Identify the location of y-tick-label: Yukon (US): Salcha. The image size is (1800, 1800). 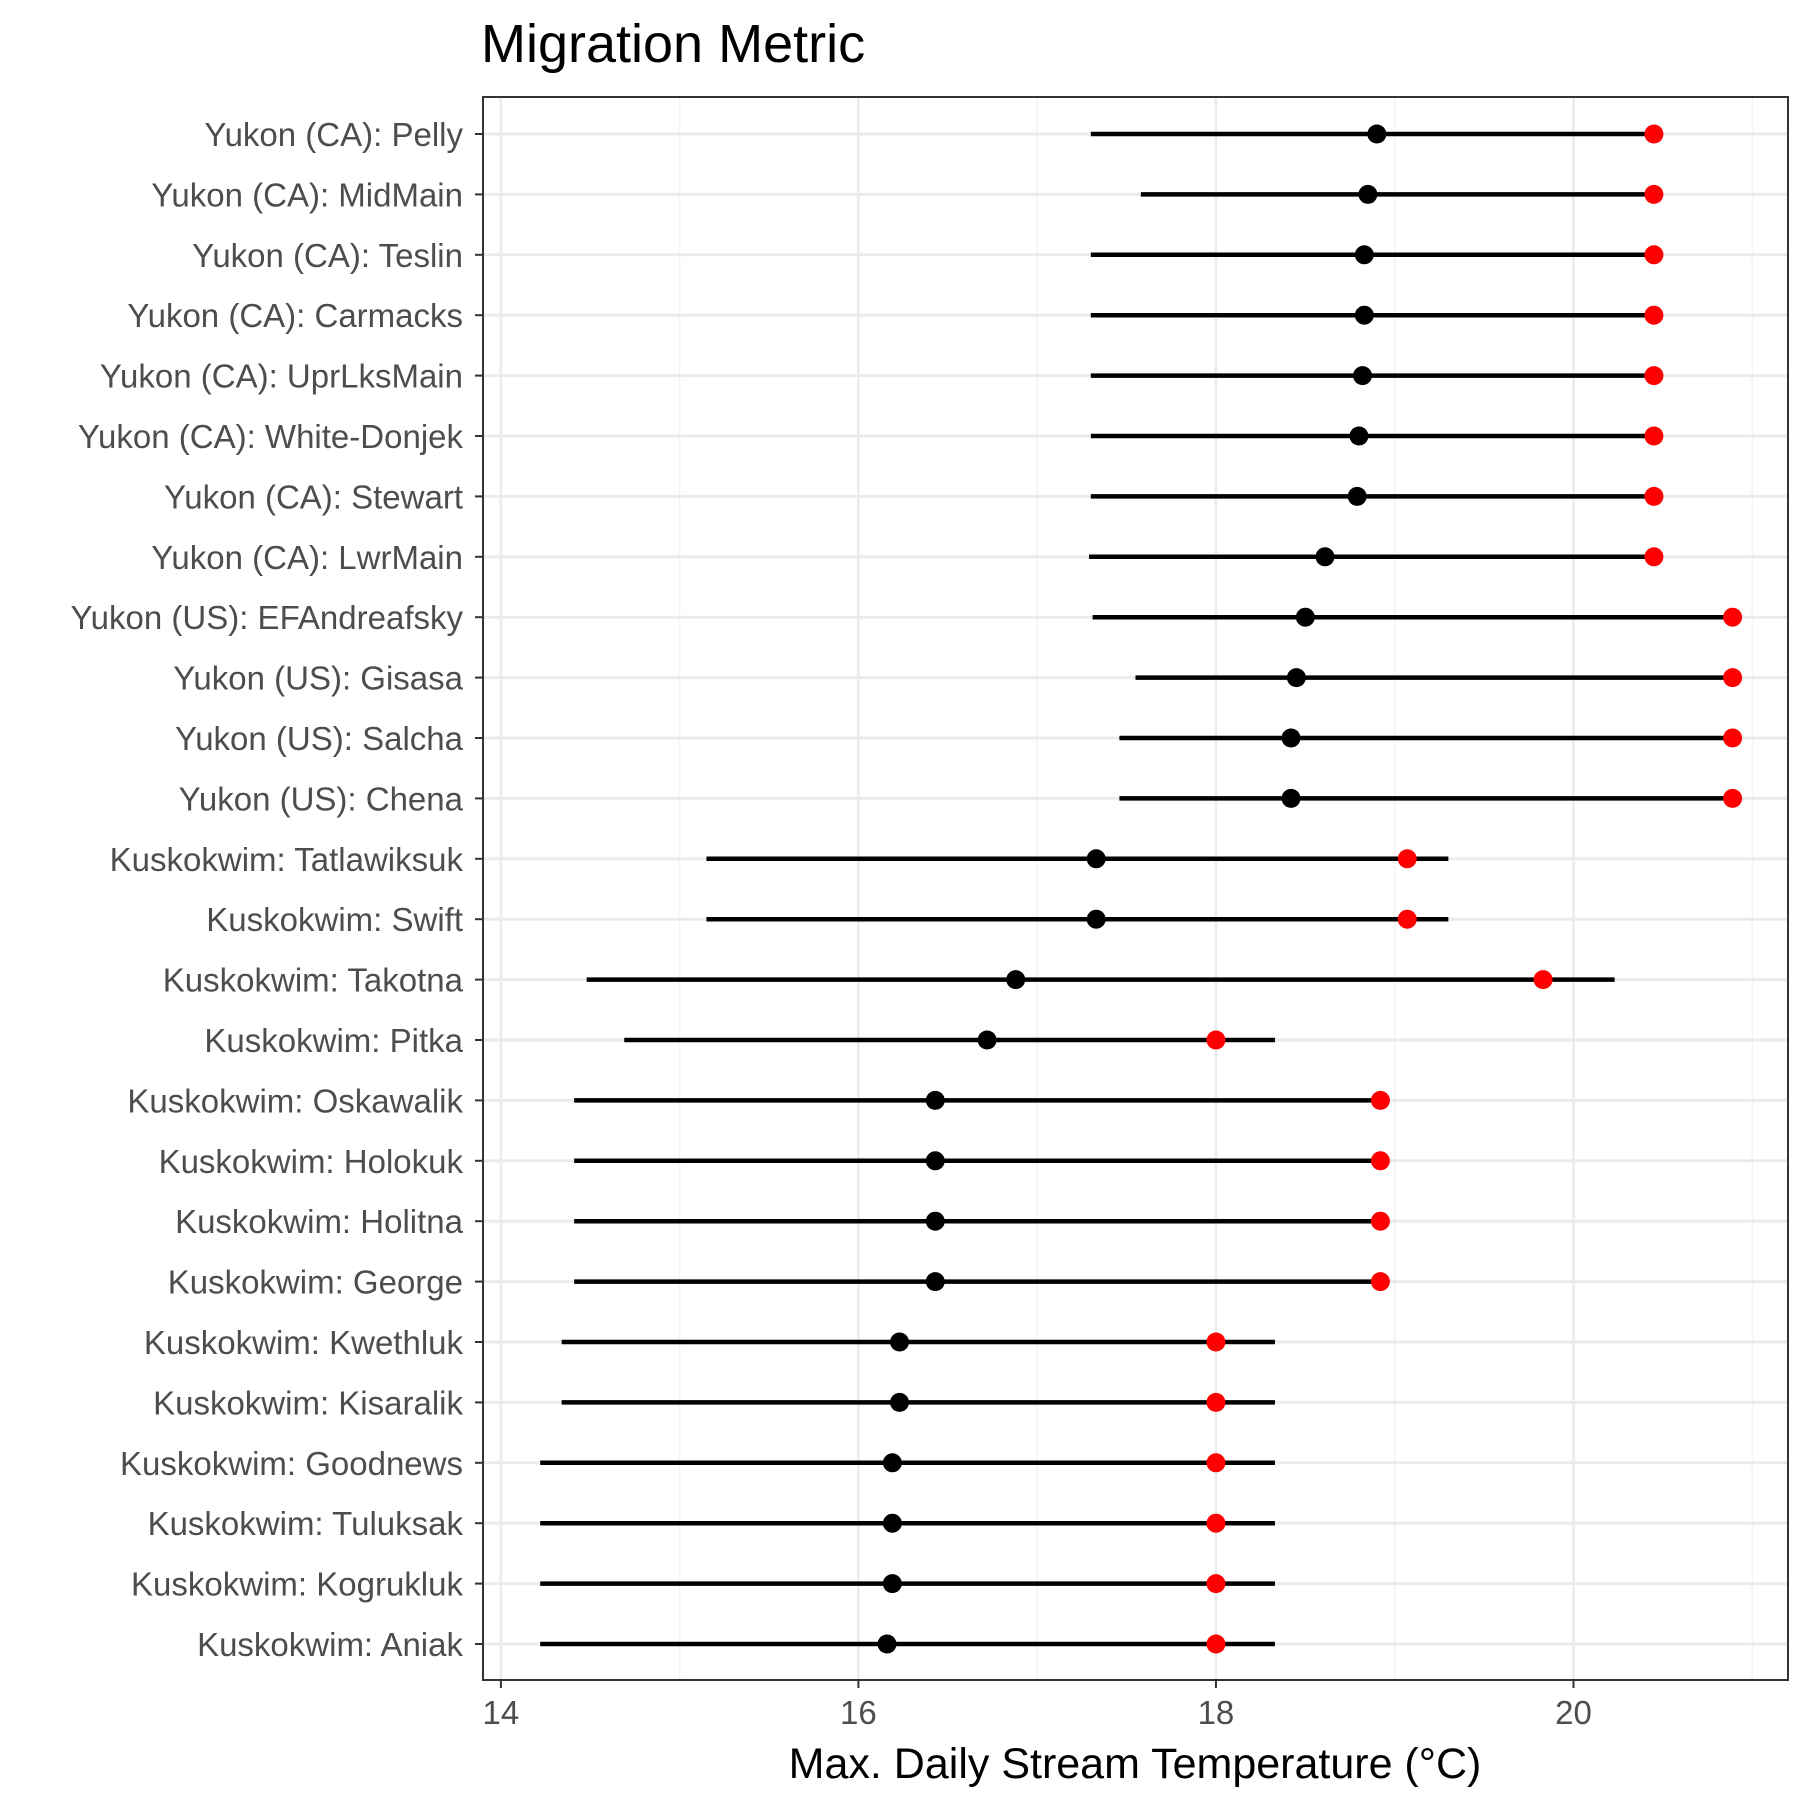
(319, 738).